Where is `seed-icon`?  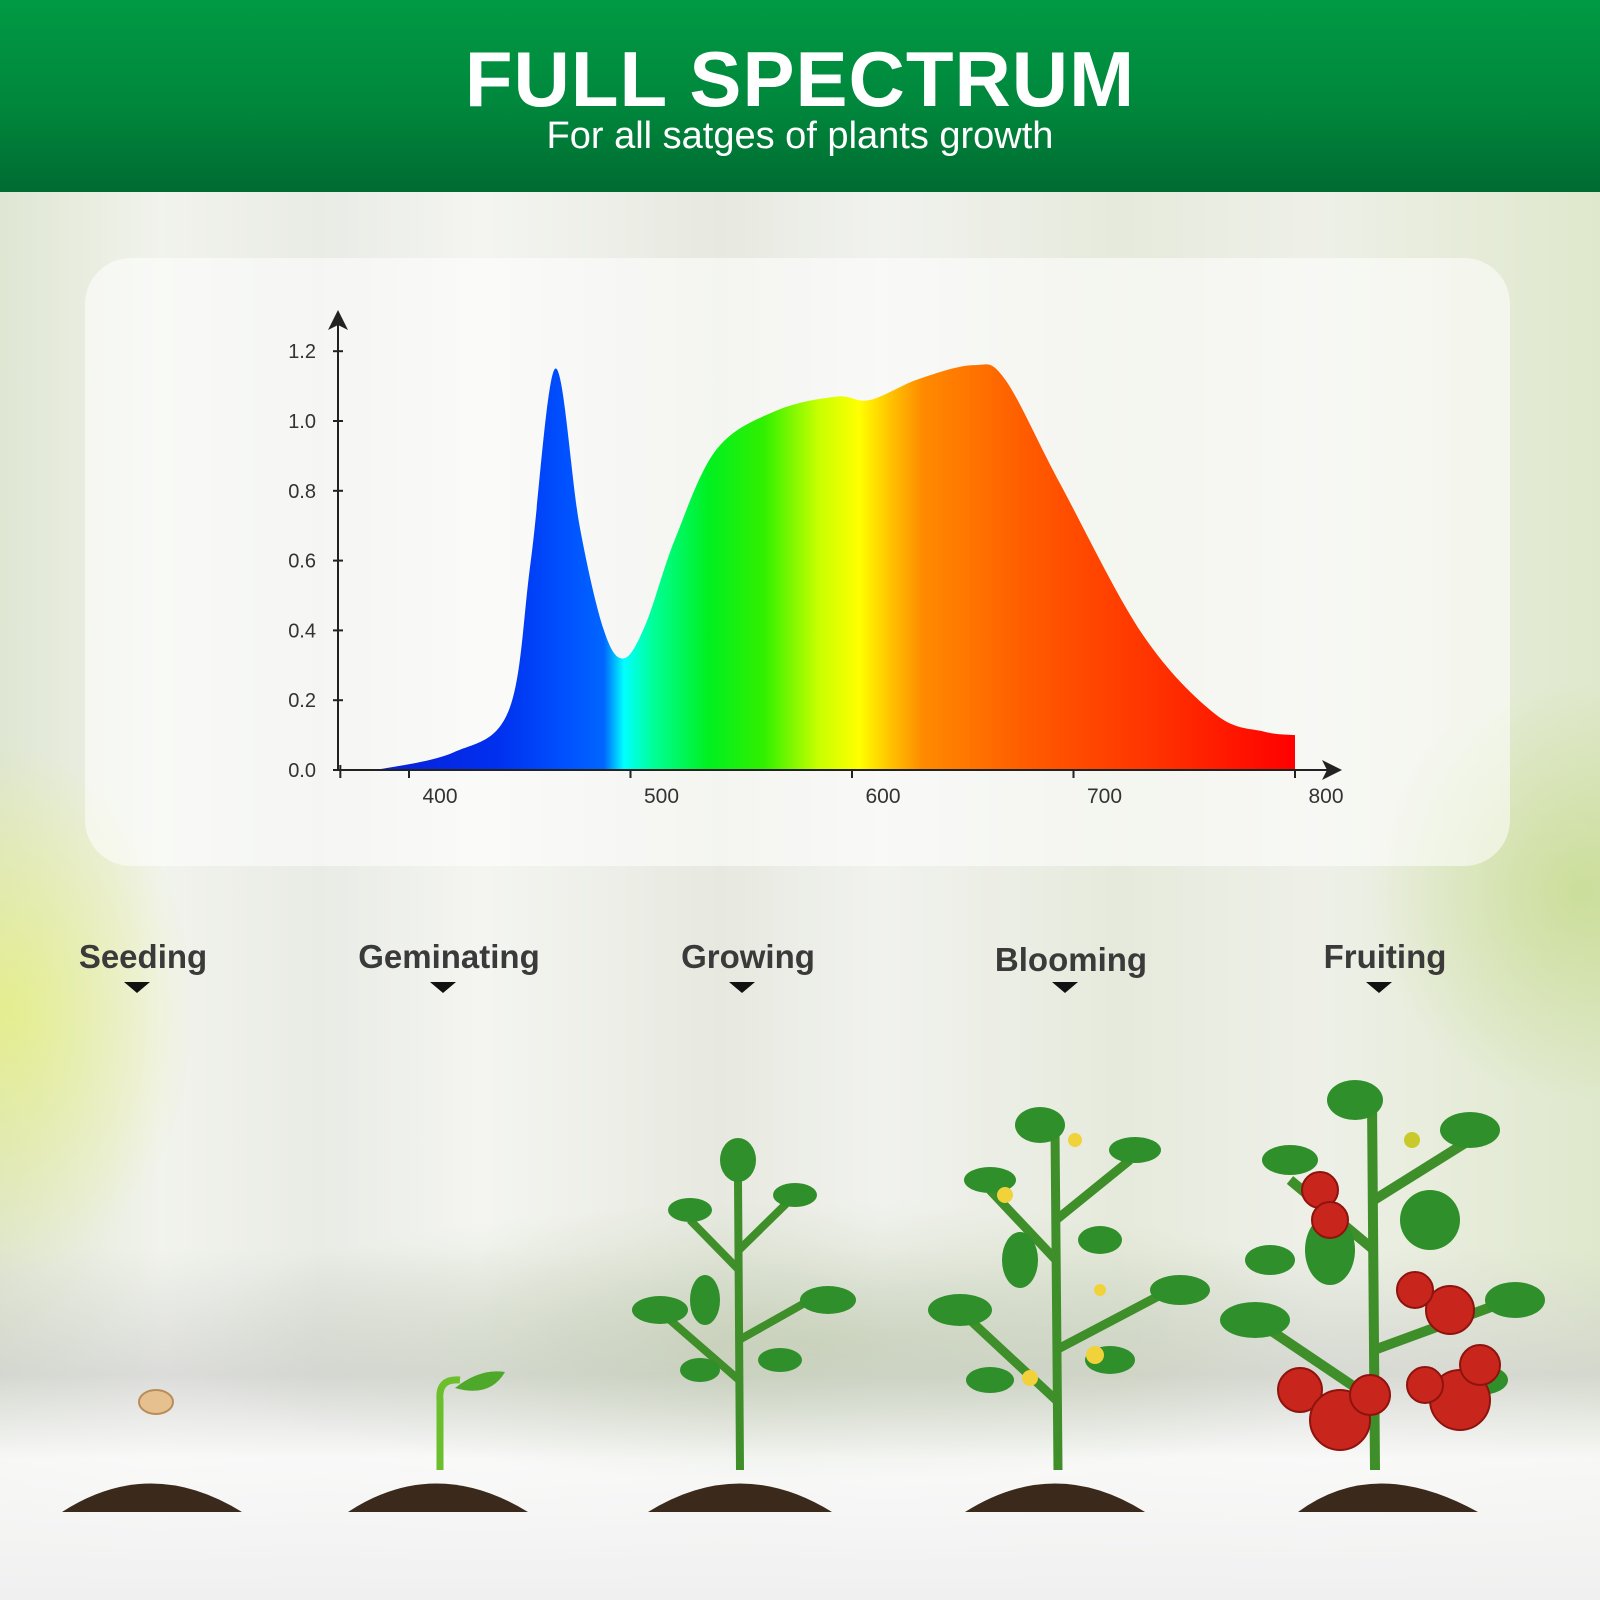 seed-icon is located at coordinates (156, 1402).